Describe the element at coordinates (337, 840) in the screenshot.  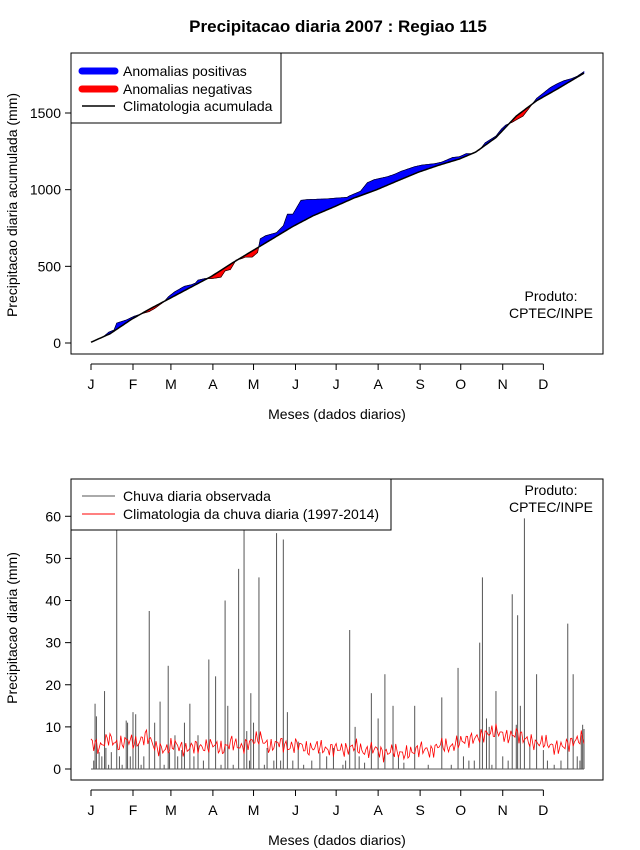
I see `x-axis-label-bottom: Meses (dados diarios)` at that location.